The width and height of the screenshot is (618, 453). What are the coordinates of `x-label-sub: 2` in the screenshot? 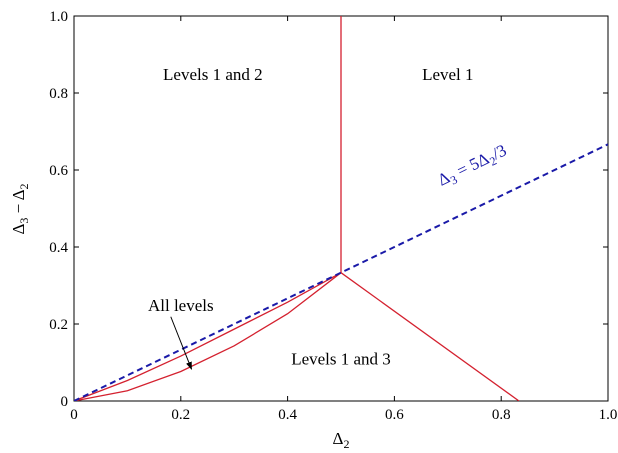 It's located at (346, 442).